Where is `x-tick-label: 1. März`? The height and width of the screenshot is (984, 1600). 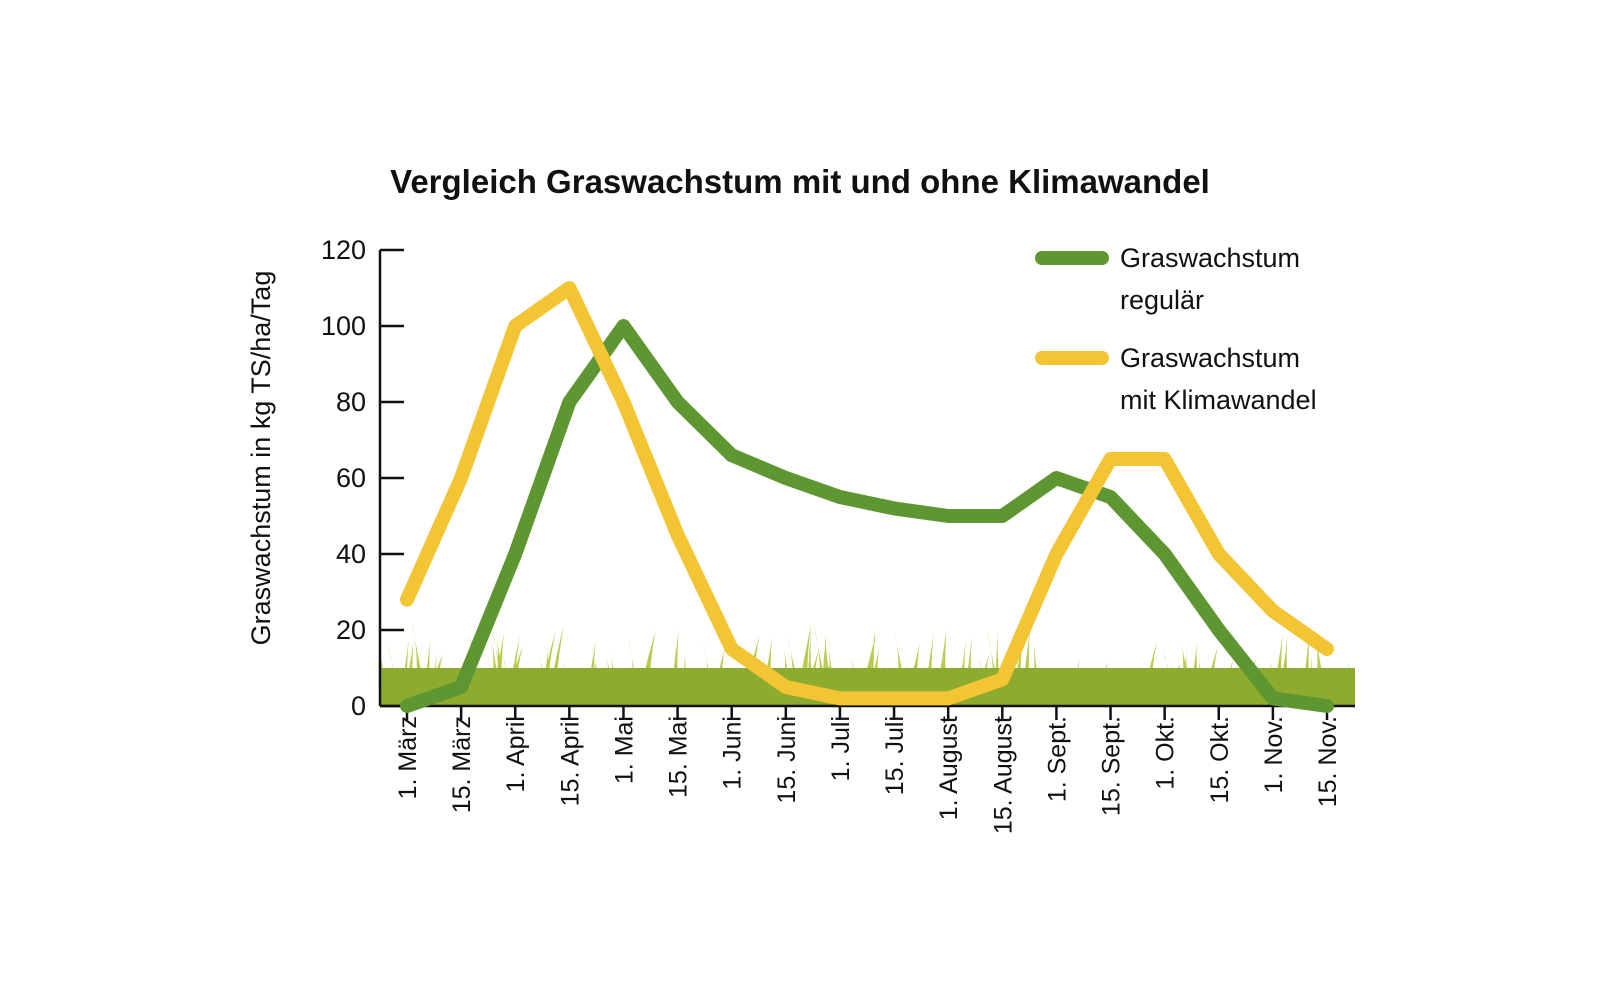 x-tick-label: 1. März is located at coordinates (408, 757).